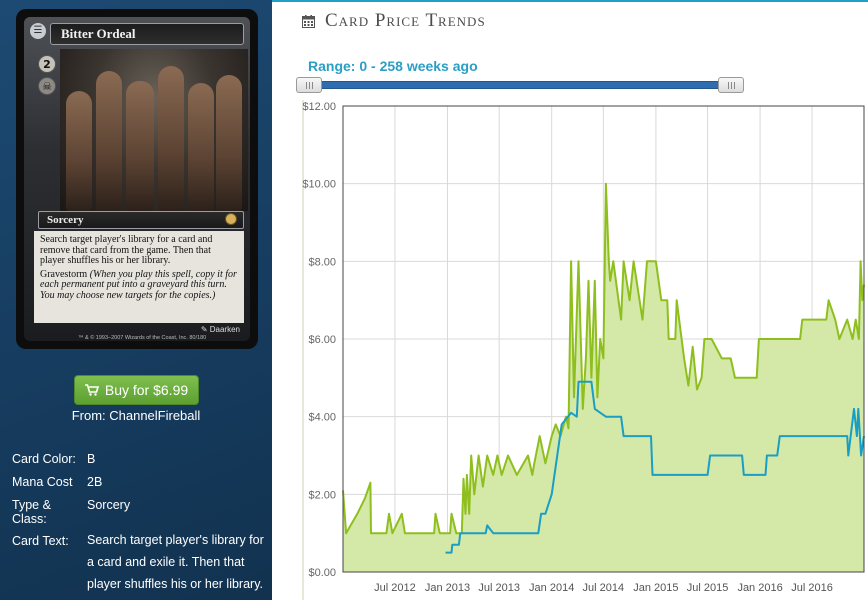  What do you see at coordinates (405, 20) in the screenshot?
I see `panel-title-text: Card Price Trends` at bounding box center [405, 20].